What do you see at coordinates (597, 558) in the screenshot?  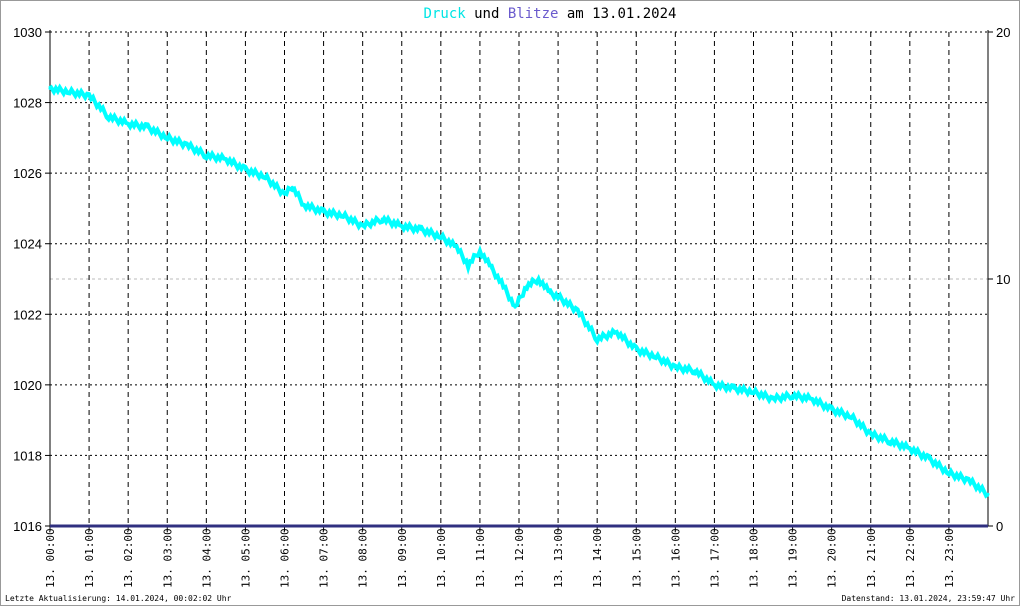 I see `x-tick-label: 13. 14:00` at bounding box center [597, 558].